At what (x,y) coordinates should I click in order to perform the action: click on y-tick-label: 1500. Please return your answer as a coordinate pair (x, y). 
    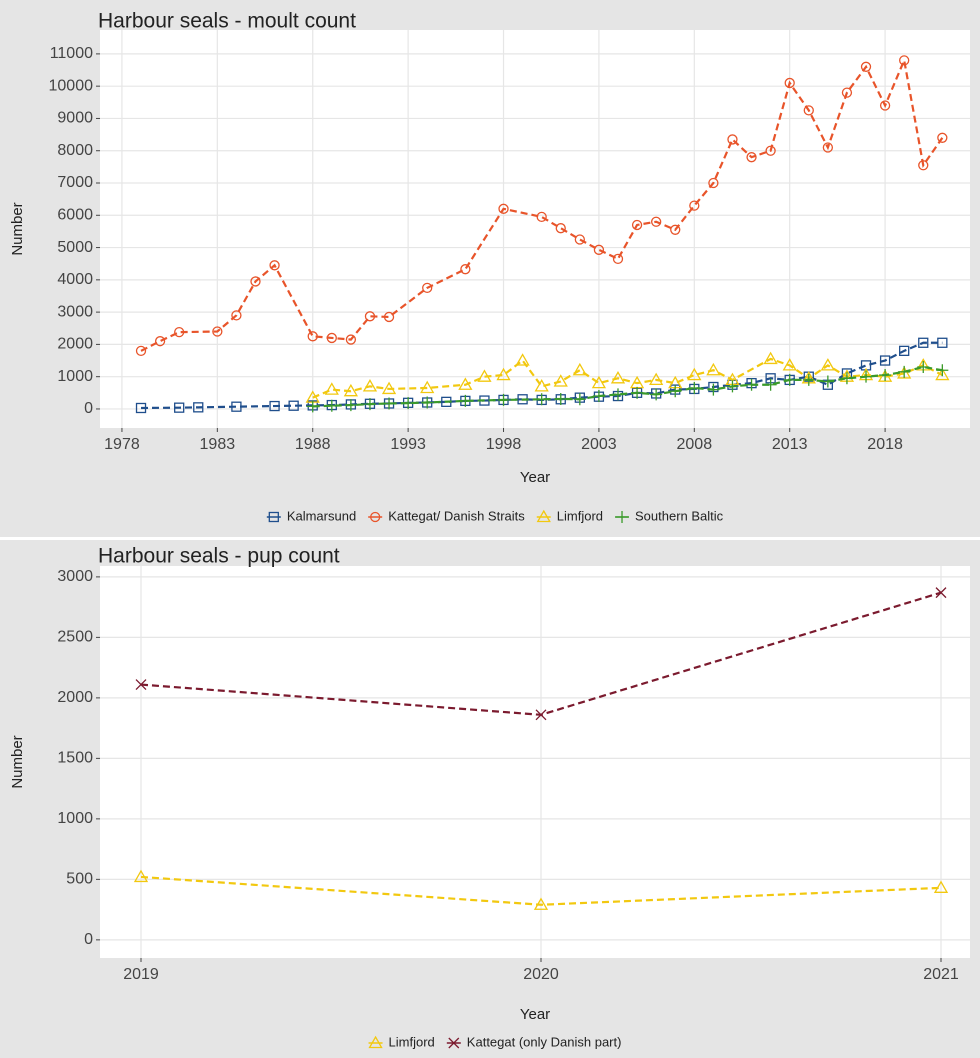
    Looking at the image, I should click on (75, 758).